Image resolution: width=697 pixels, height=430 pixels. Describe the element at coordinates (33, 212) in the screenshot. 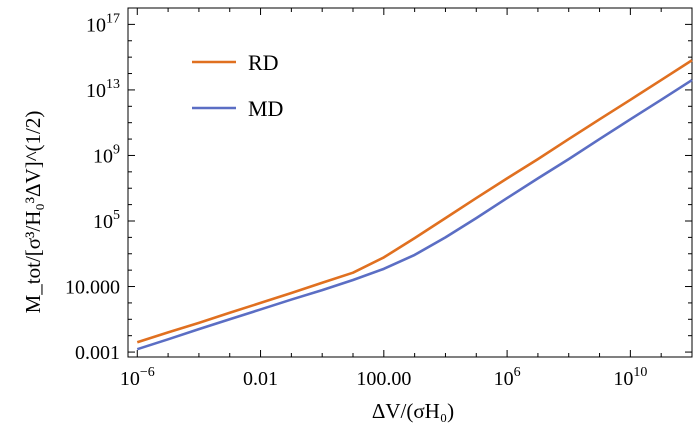

I see `y-axis-title: M_tot/[σ³/H₀³ΔV]^(1/2)` at that location.